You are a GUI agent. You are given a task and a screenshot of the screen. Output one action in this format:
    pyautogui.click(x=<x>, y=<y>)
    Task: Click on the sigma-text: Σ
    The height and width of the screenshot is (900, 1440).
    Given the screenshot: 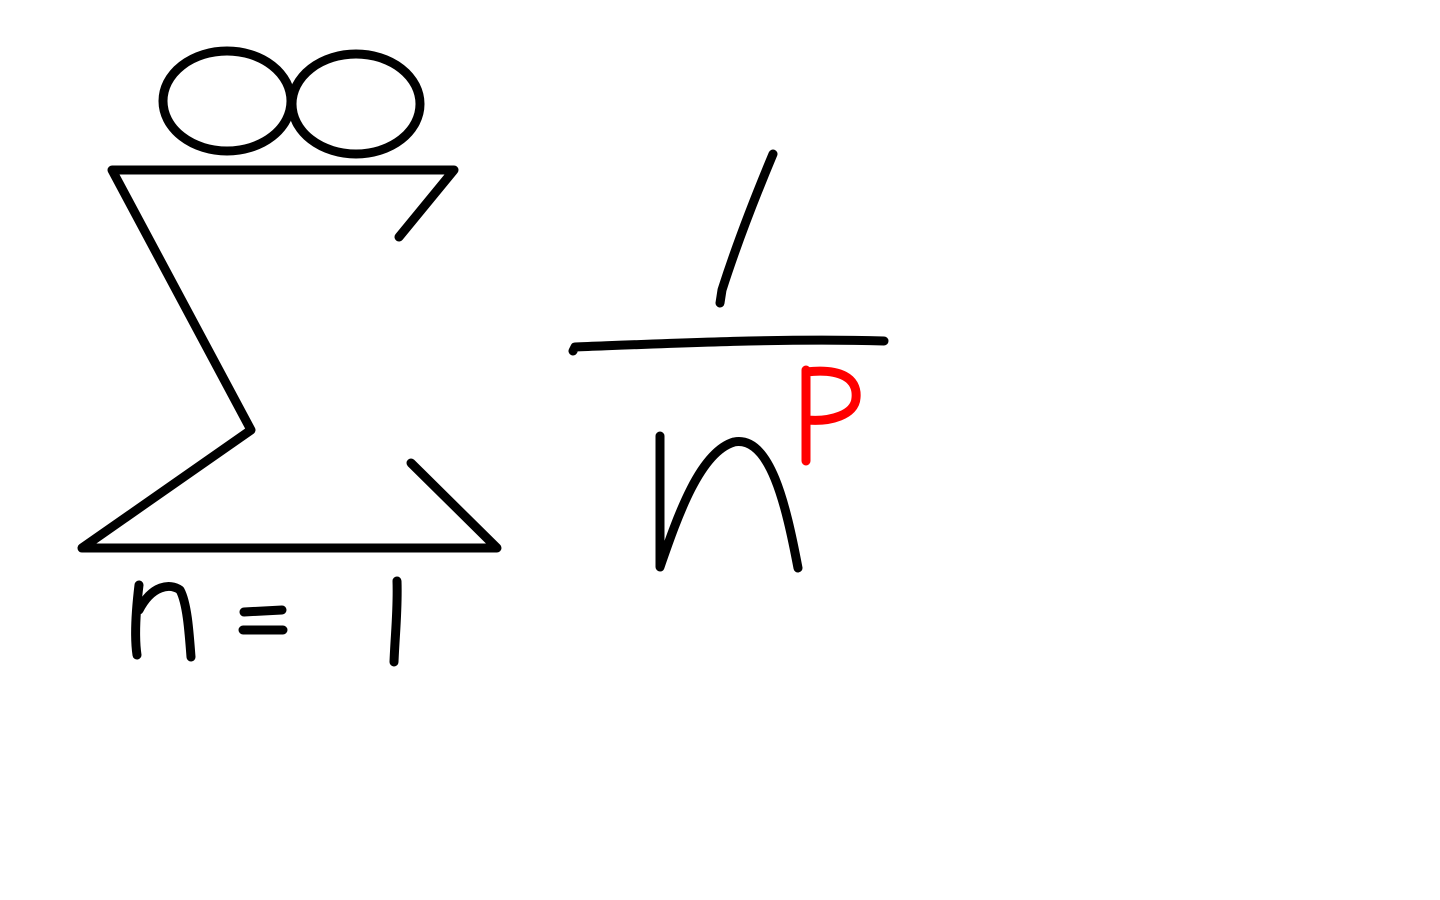 What is the action you would take?
    pyautogui.click(x=294, y=355)
    